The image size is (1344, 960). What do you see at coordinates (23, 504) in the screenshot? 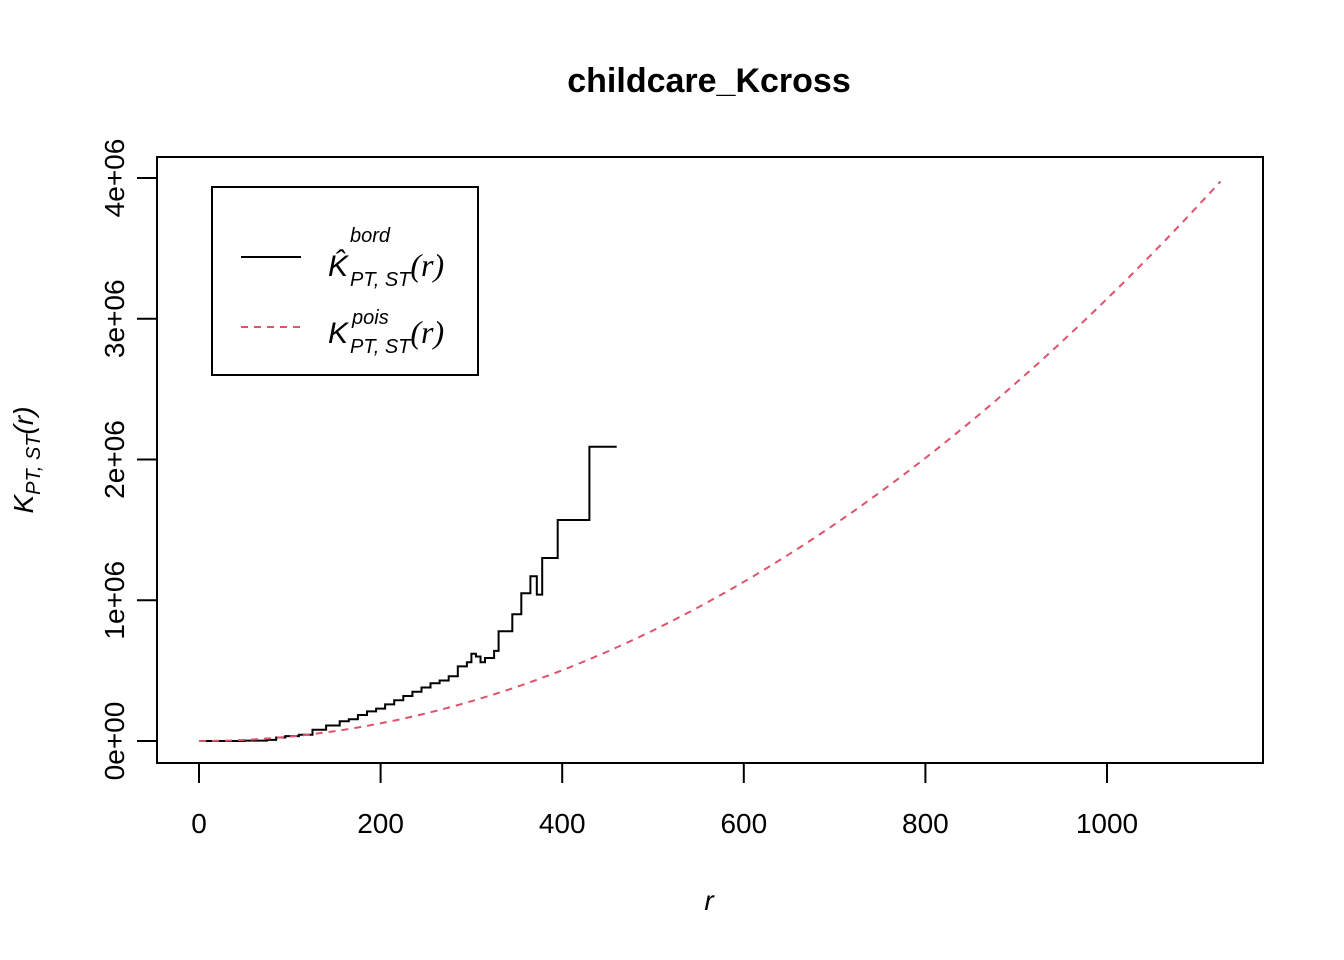
I see `y-axis-label-main: K` at bounding box center [23, 504].